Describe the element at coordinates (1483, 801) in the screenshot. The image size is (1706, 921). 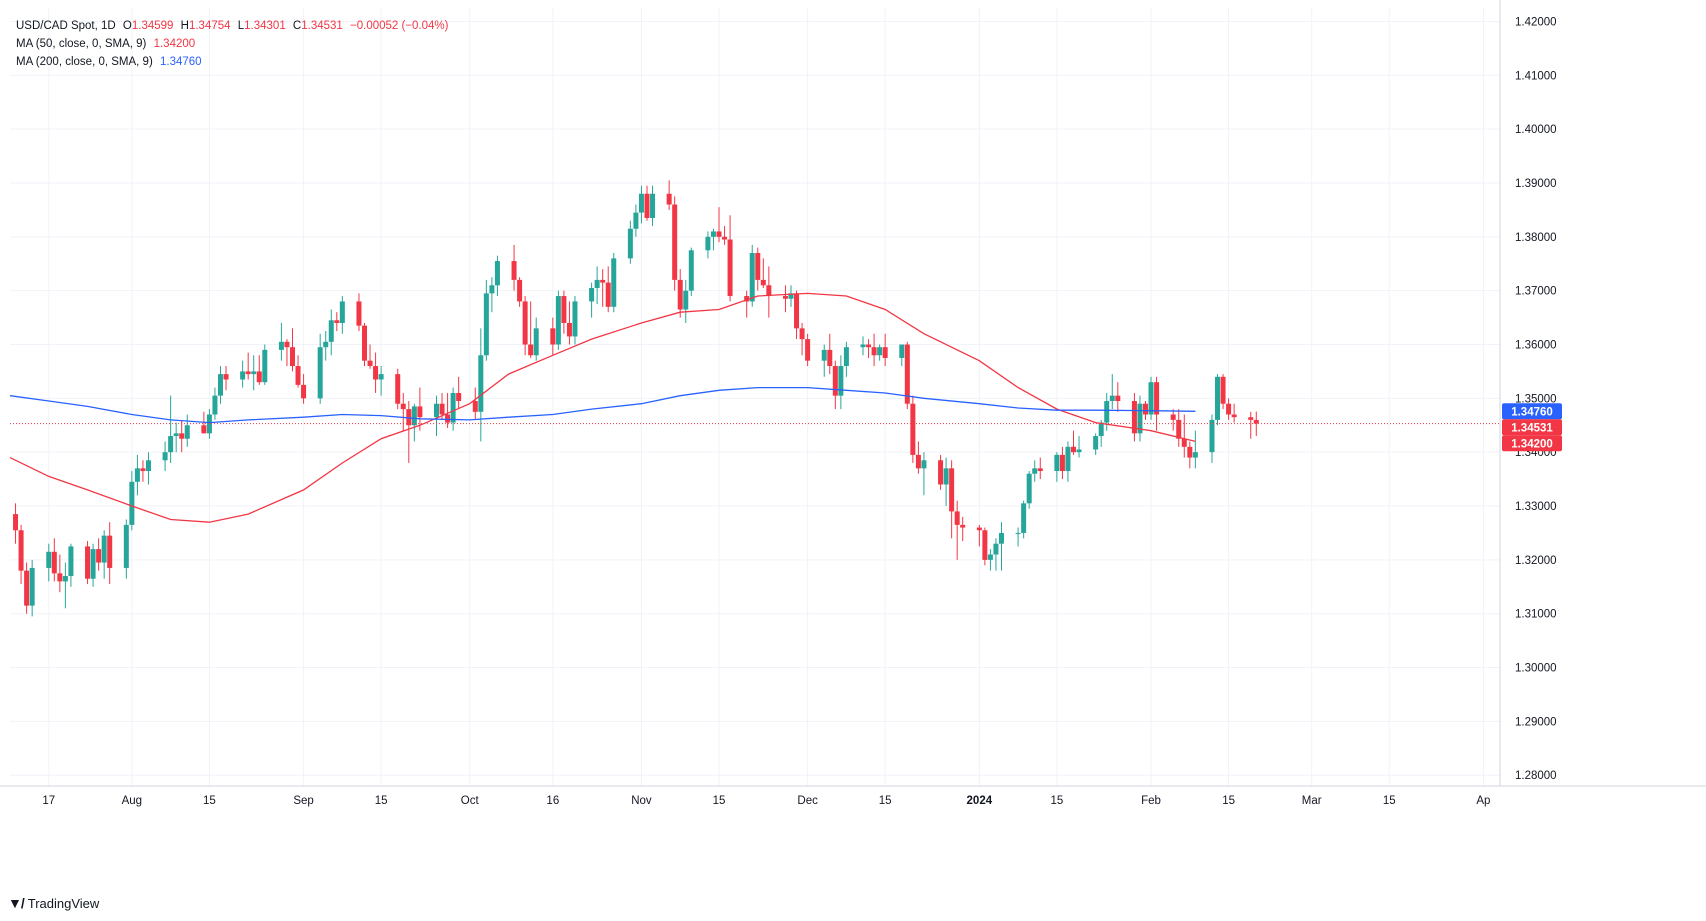
I see `x-tick-label: Ap` at that location.